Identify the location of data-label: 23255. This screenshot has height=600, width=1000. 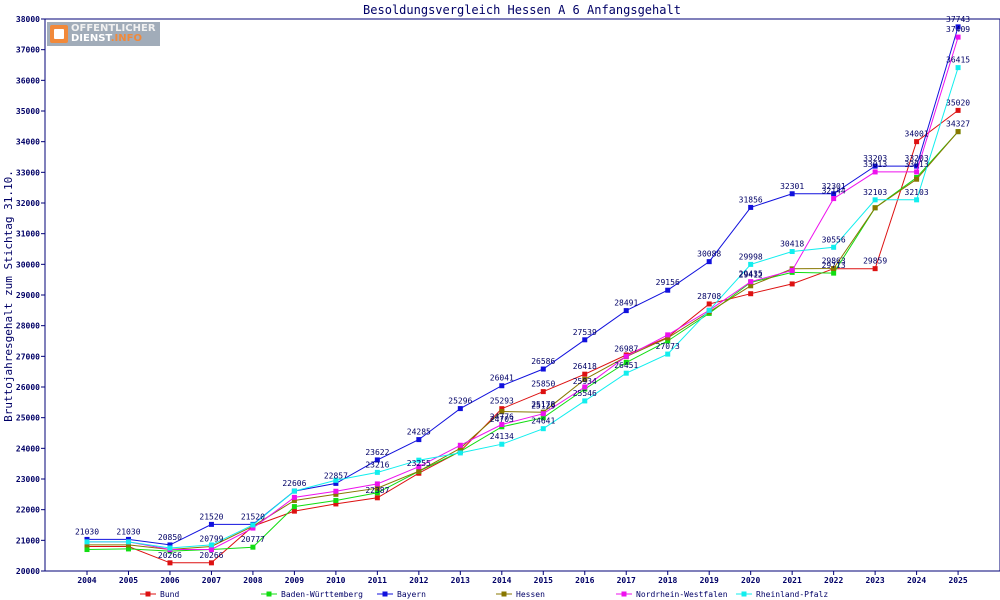
(419, 463).